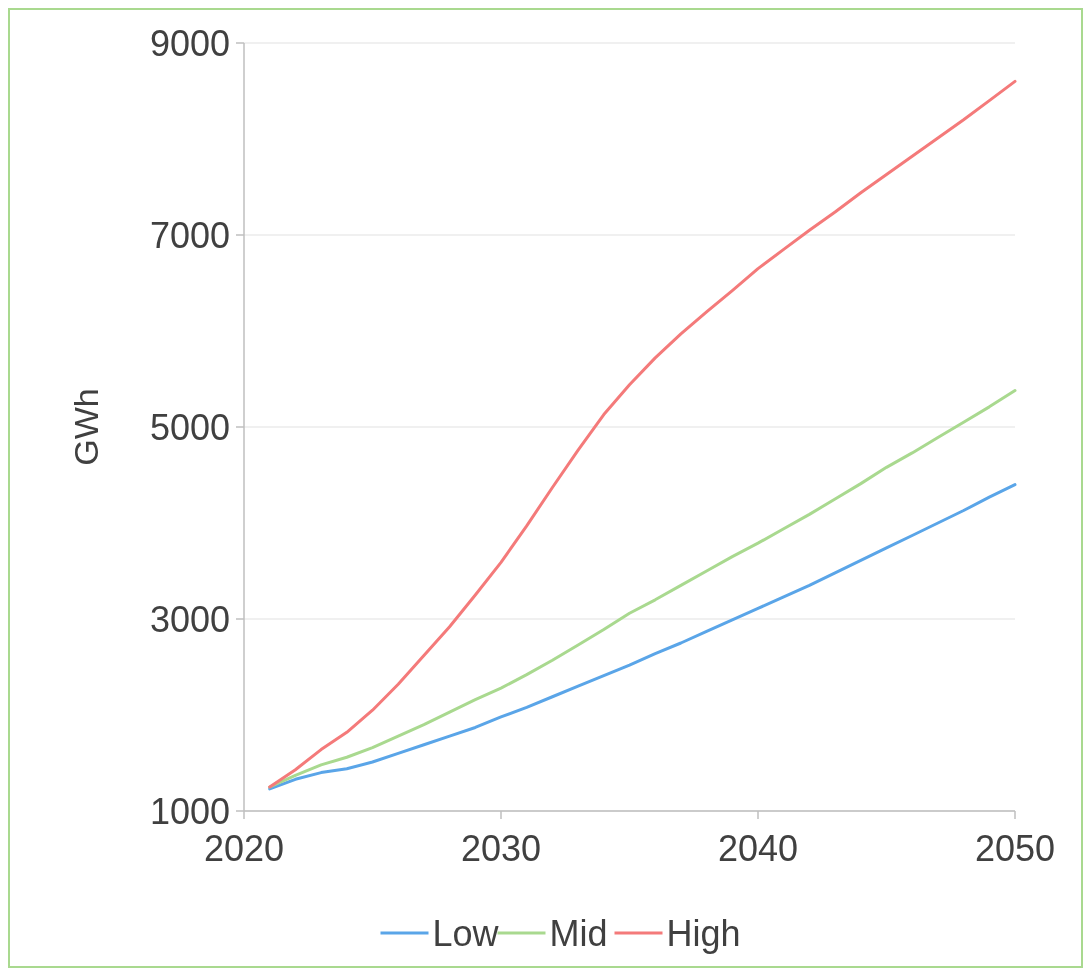  What do you see at coordinates (578, 933) in the screenshot?
I see `legend-label: Mid` at bounding box center [578, 933].